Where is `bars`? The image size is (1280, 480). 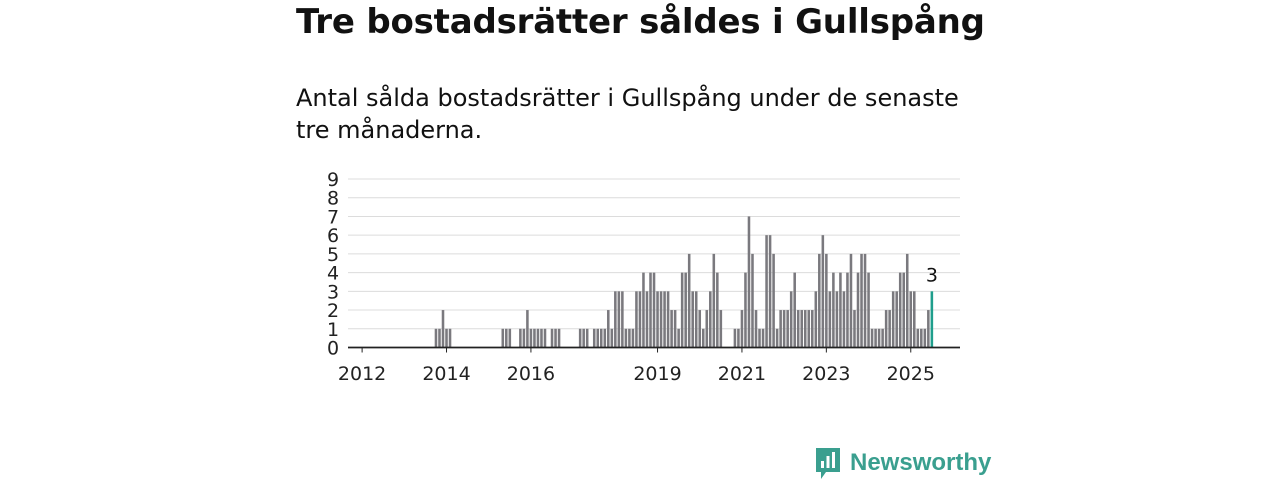 bars is located at coordinates (684, 282).